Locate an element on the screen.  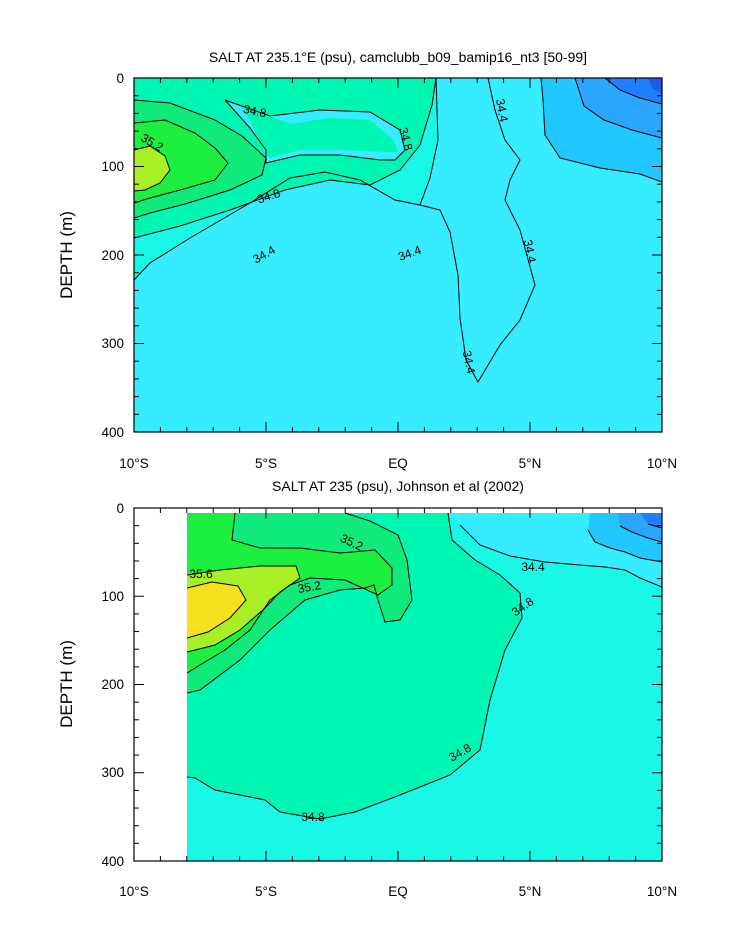
contour-label: 35.2 is located at coordinates (310, 587).